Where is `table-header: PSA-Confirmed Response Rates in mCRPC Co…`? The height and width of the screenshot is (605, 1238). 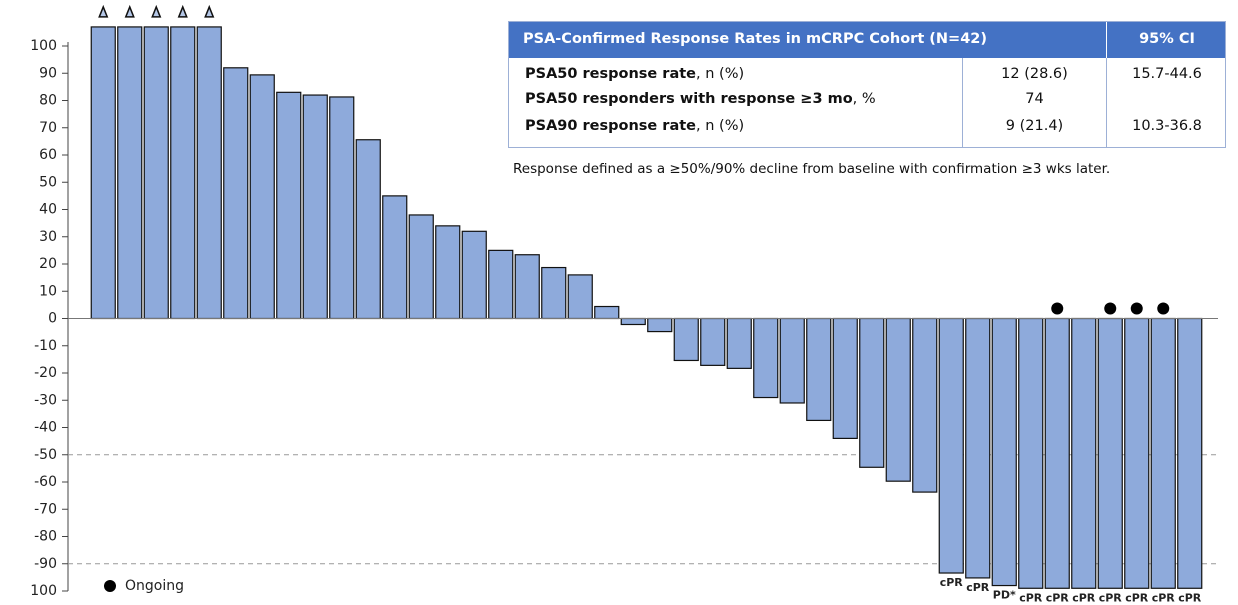
table-header: PSA-Confirmed Response Rates in mCRPC Co… is located at coordinates (867, 40).